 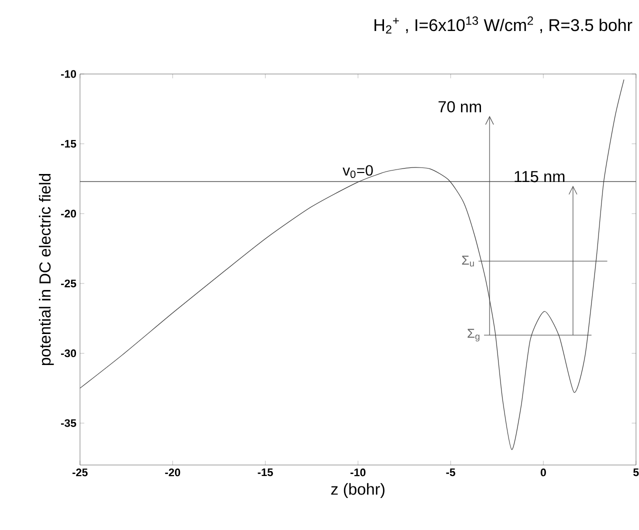 What do you see at coordinates (539, 176) in the screenshot?
I see `annotation: 115 nm` at bounding box center [539, 176].